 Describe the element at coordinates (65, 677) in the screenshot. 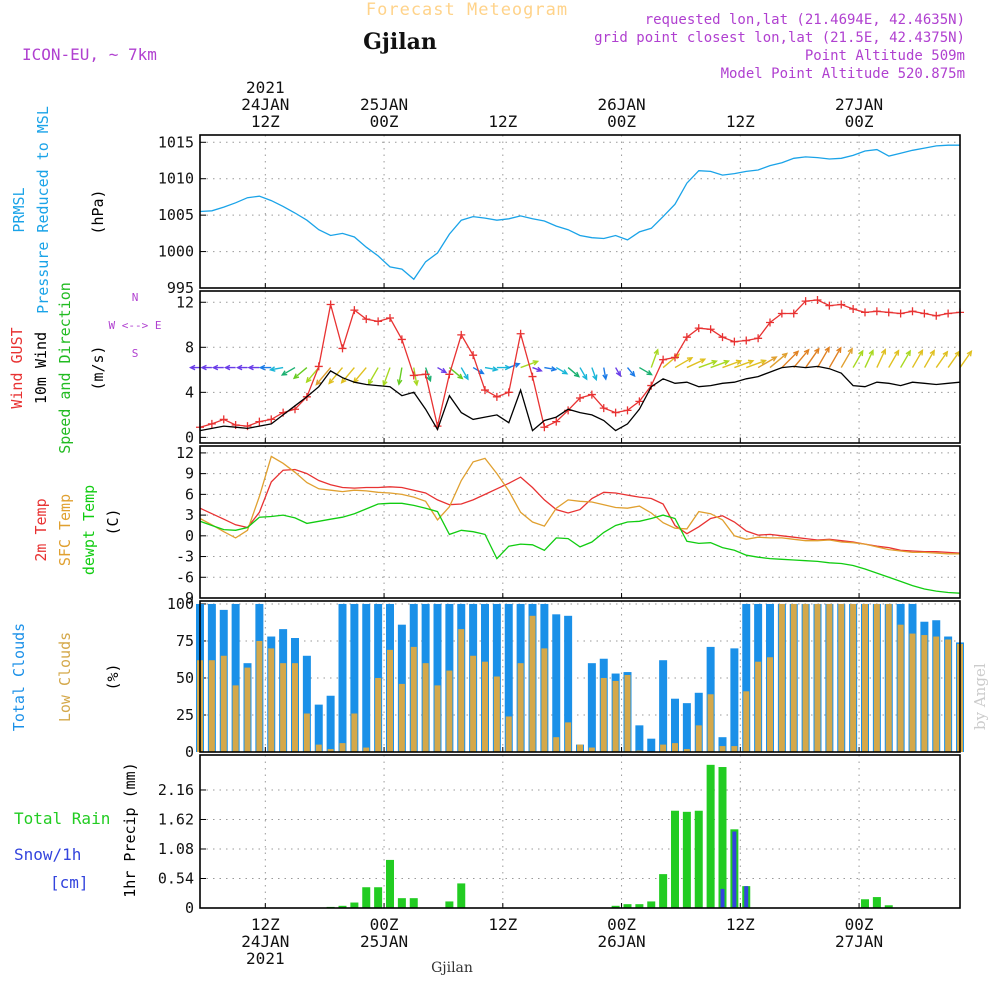

I see `low-clouds-label: Low Clouds` at that location.